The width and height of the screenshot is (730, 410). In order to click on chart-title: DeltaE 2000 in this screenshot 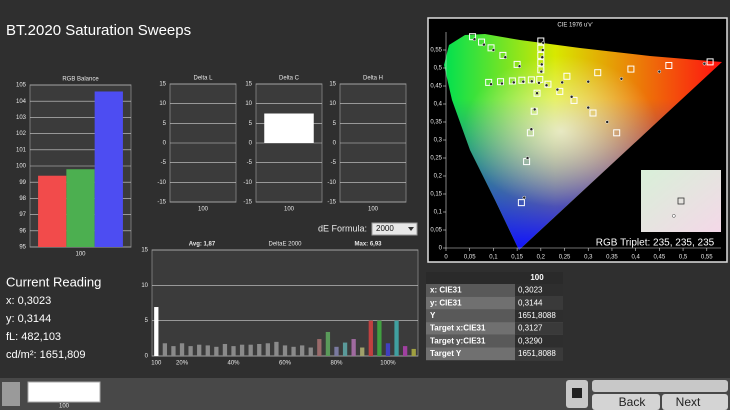, I will do `click(285, 245)`.